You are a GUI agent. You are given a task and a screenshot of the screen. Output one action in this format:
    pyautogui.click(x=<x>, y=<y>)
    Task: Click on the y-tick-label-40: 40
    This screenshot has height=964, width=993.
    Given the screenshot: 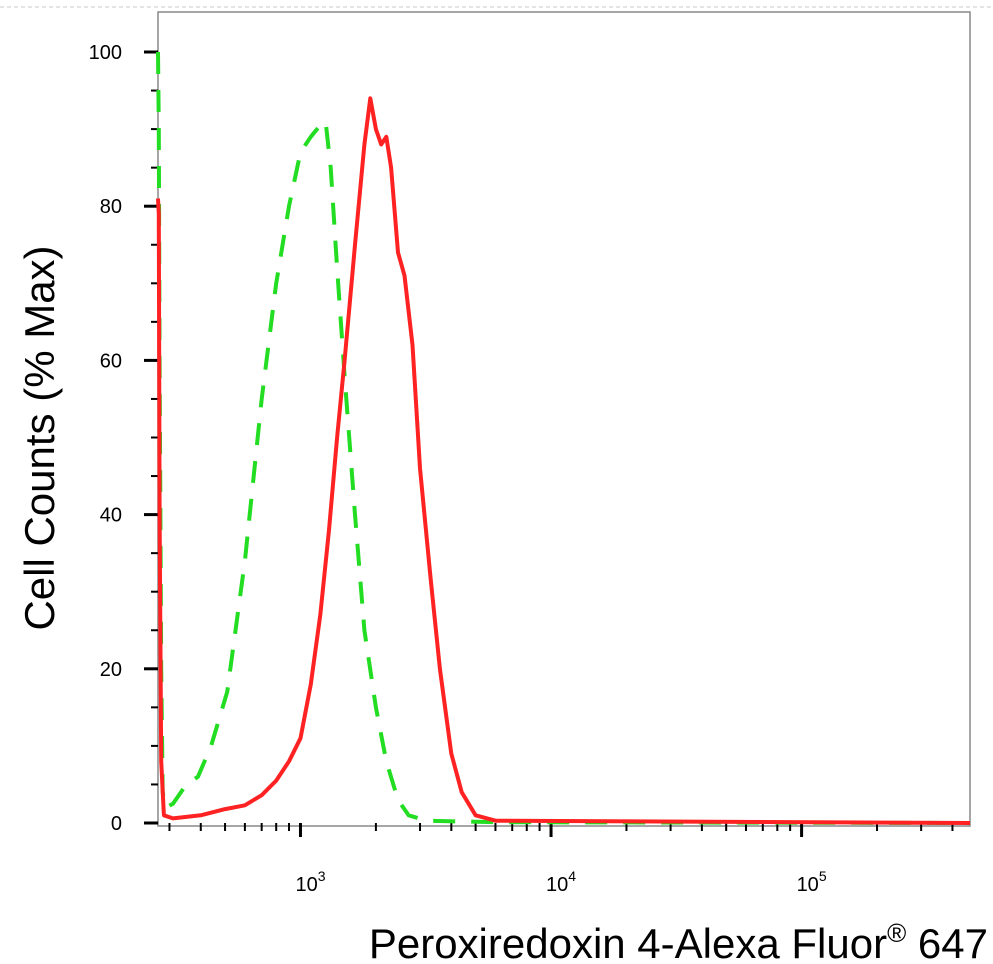 What is the action you would take?
    pyautogui.click(x=111, y=516)
    